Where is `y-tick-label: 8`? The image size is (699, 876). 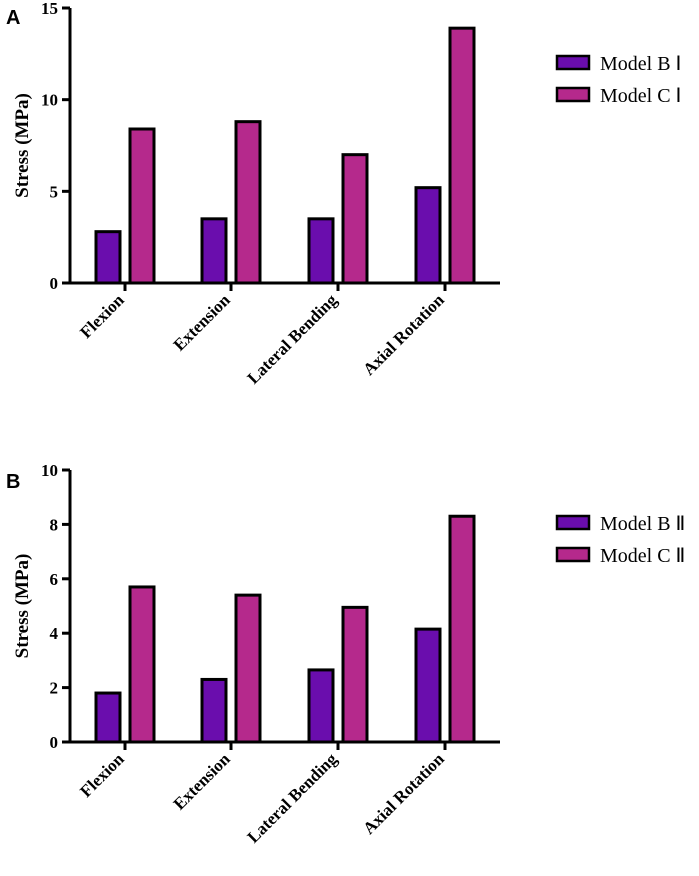 y-tick-label: 8 is located at coordinates (54, 524).